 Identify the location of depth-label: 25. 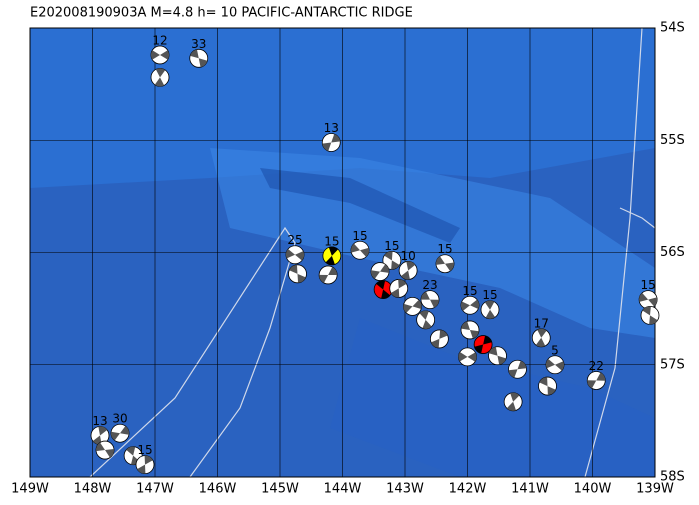
(294, 240).